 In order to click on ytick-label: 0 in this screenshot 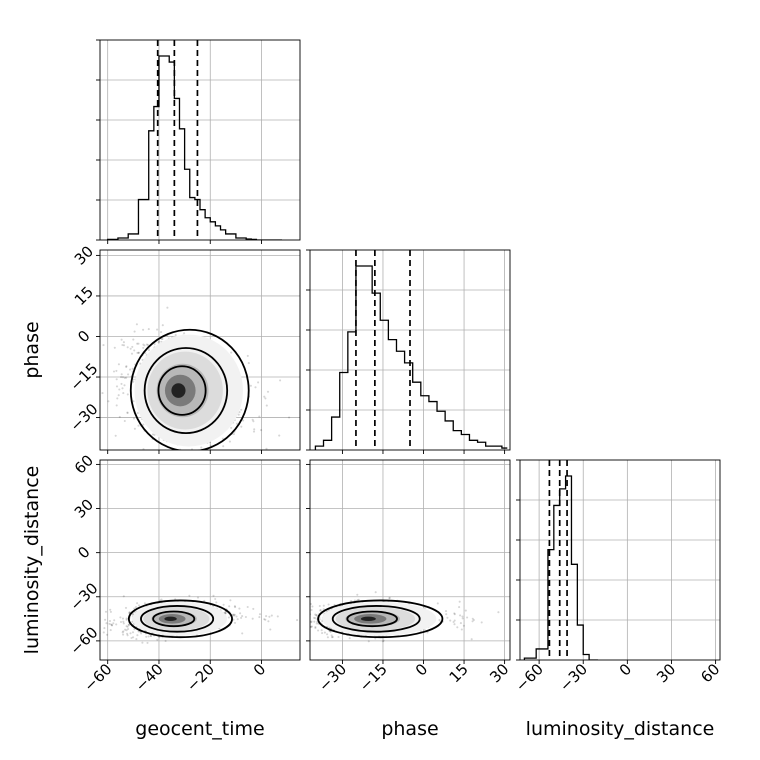, I will do `click(83, 336)`.